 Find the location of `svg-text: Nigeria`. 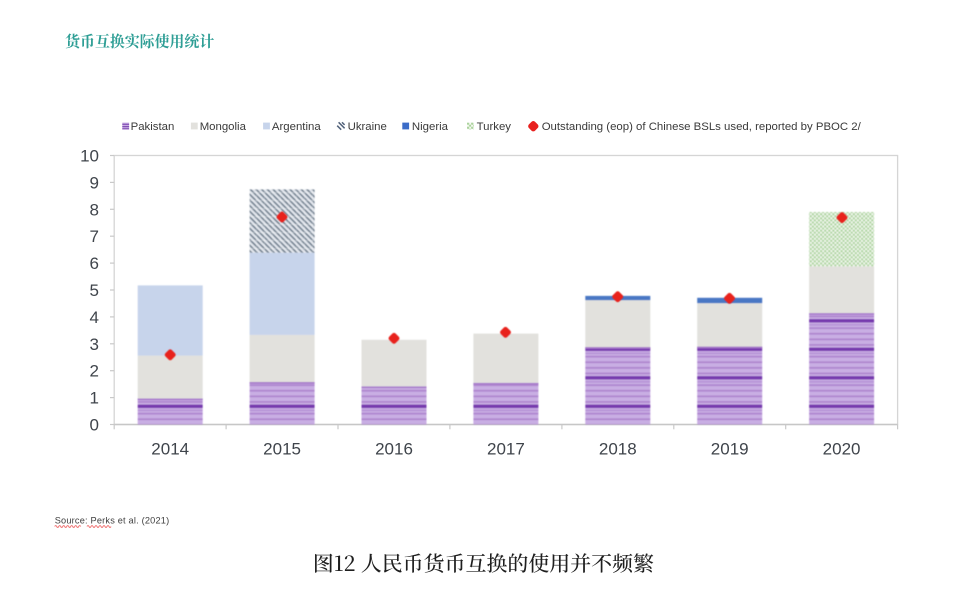

svg-text: Nigeria is located at coordinates (430, 127).